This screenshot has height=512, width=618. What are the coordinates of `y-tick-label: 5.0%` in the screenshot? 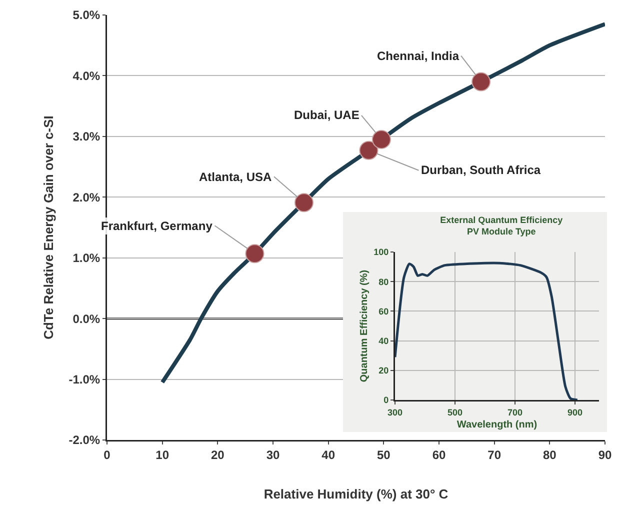 It's located at (86, 15).